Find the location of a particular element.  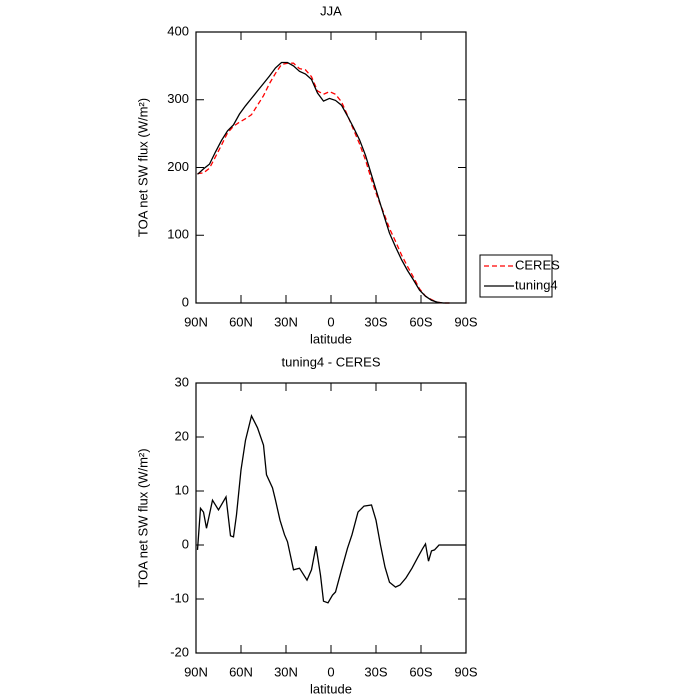

y-tick-label: 400 is located at coordinates (178, 30).